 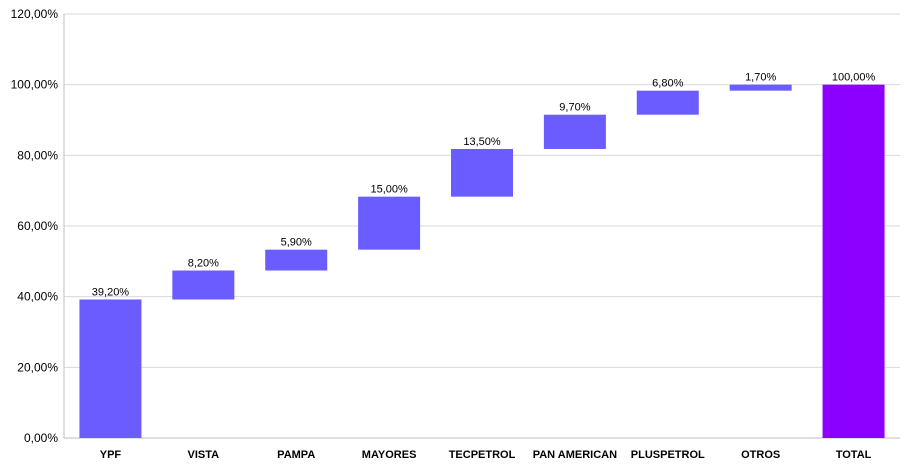 I want to click on data-label: 1,70%, so click(x=760, y=78).